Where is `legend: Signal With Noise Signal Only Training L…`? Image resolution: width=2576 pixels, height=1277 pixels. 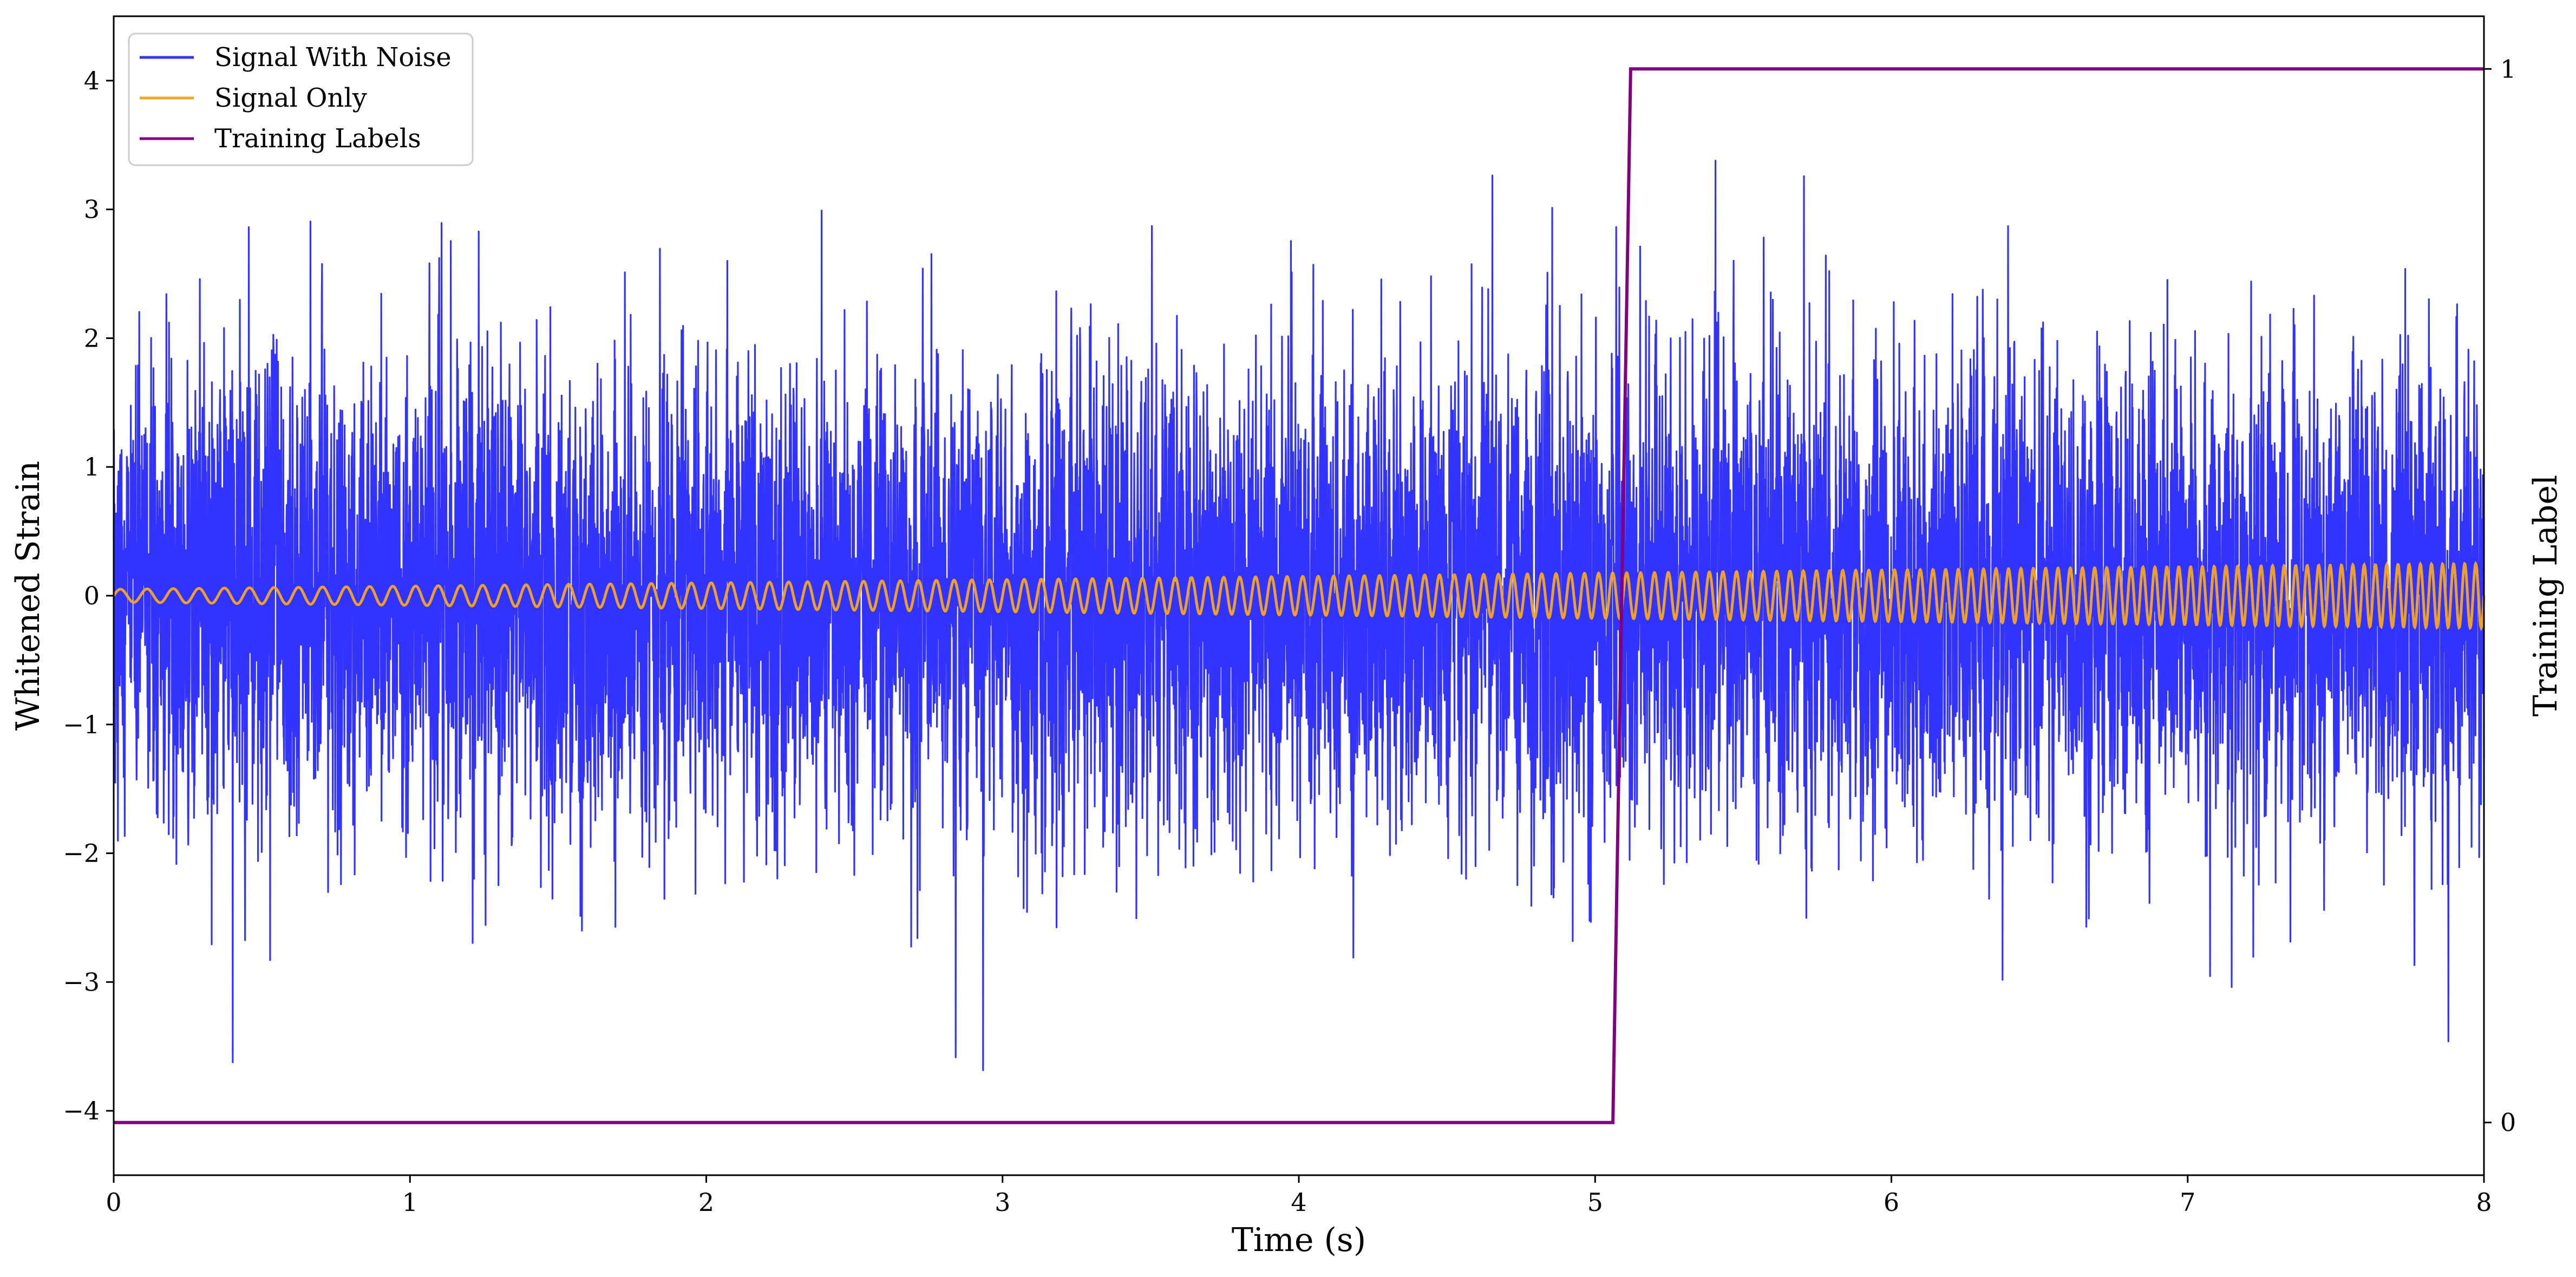
legend: Signal With Noise Signal Only Training L… is located at coordinates (301, 99).